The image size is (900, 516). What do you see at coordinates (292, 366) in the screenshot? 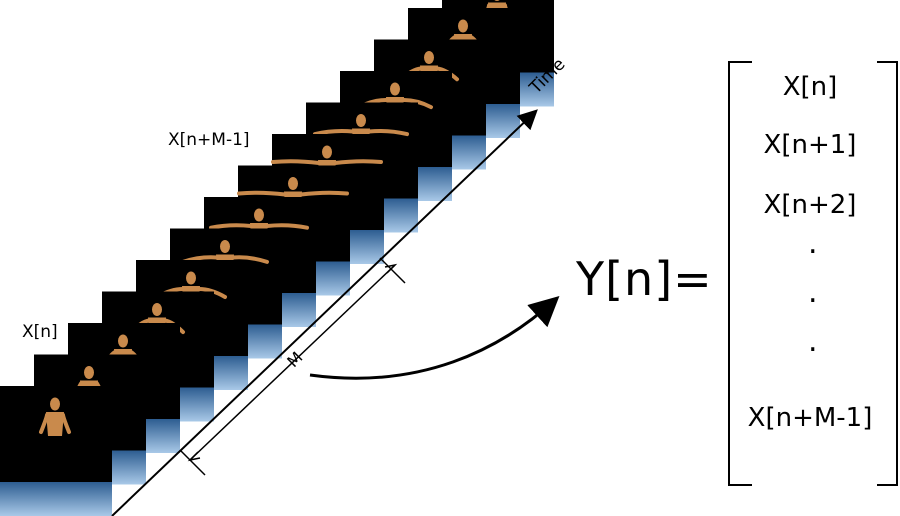
I see `window-length-bracket` at bounding box center [292, 366].